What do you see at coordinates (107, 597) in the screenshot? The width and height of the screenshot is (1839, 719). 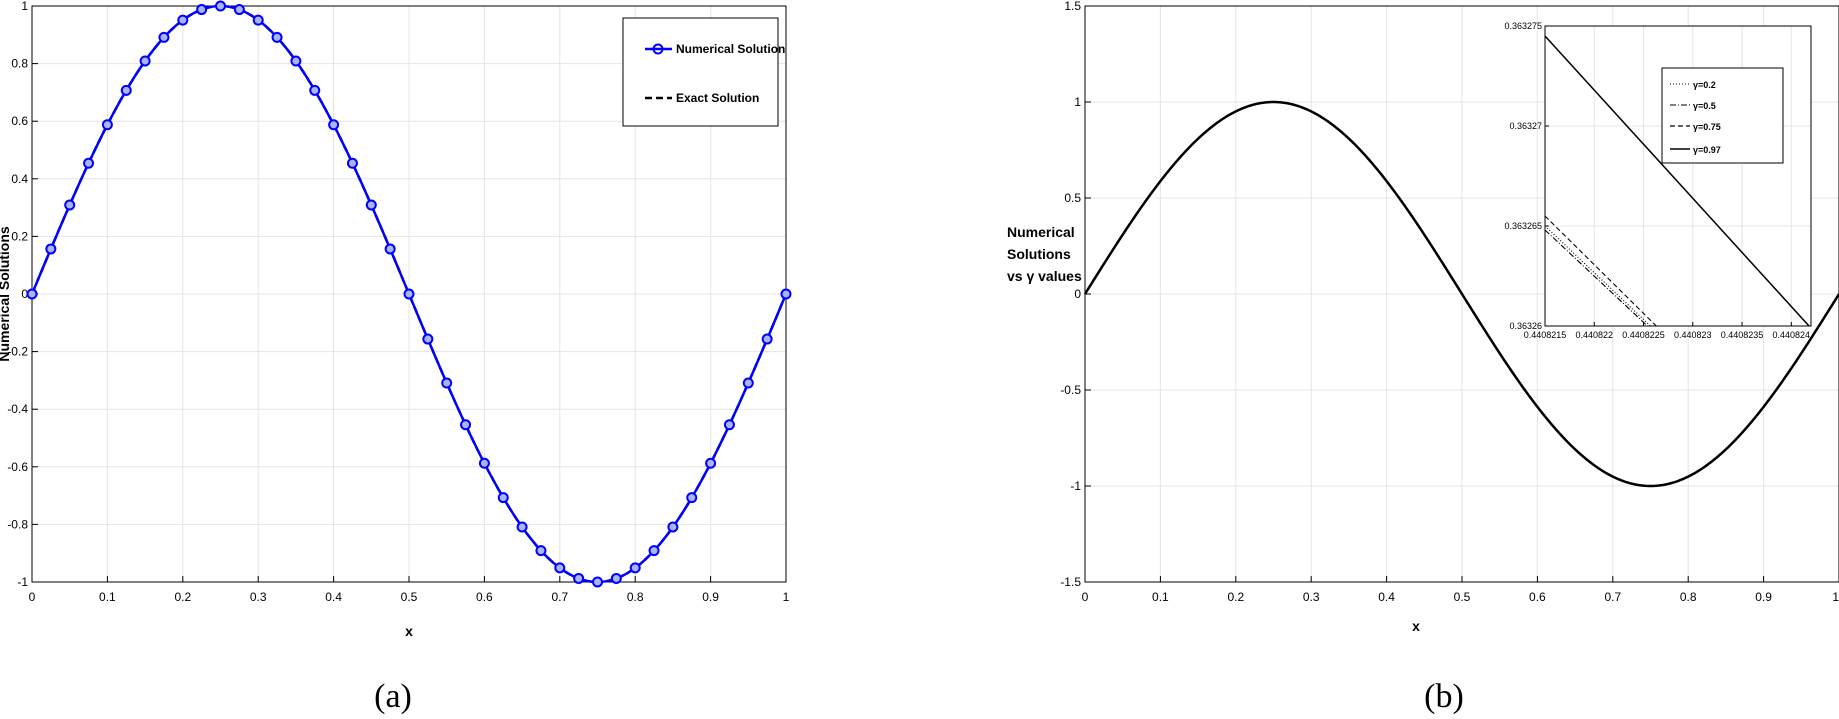 I see `panel-a-x-tick-label: 0.1` at bounding box center [107, 597].